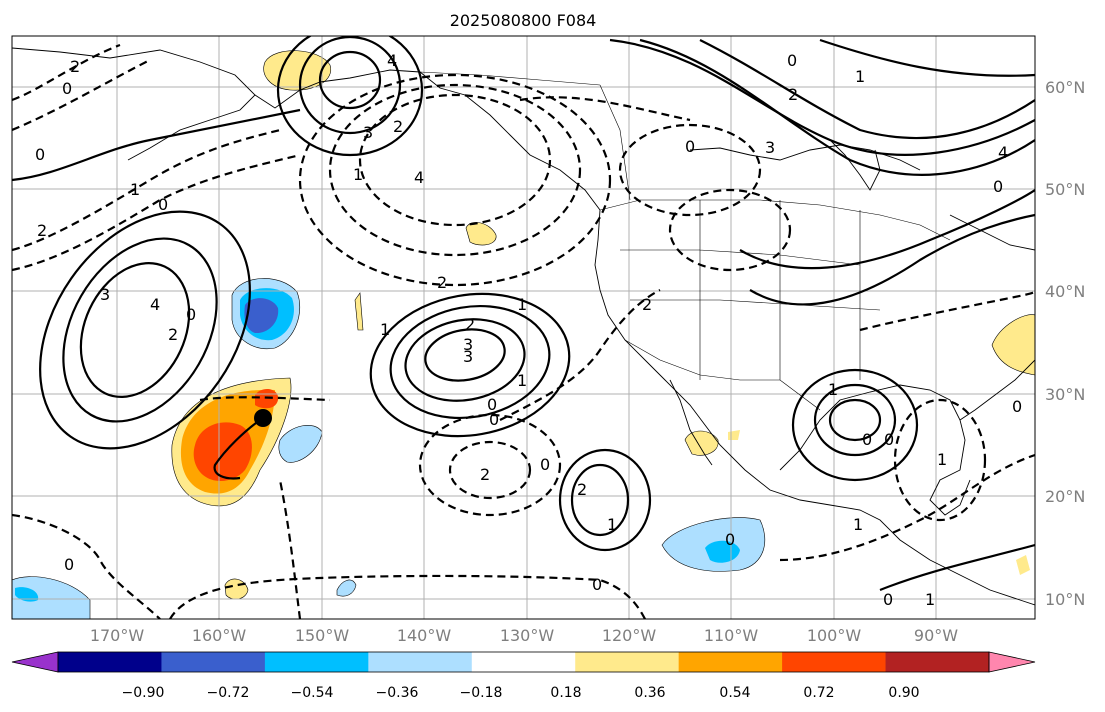  Describe the element at coordinates (1065, 496) in the screenshot. I see `lat-label: 20°N` at that location.